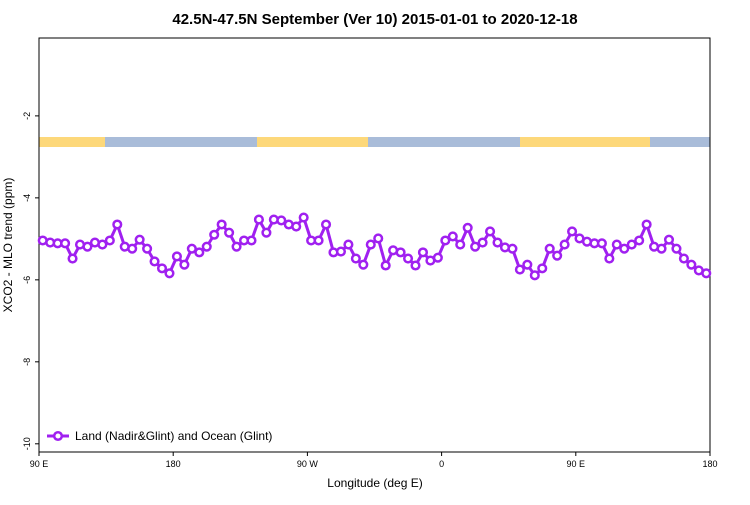 The image size is (750, 505). Describe the element at coordinates (374, 483) in the screenshot. I see `x-axis-label: Longitude (deg E)` at that location.